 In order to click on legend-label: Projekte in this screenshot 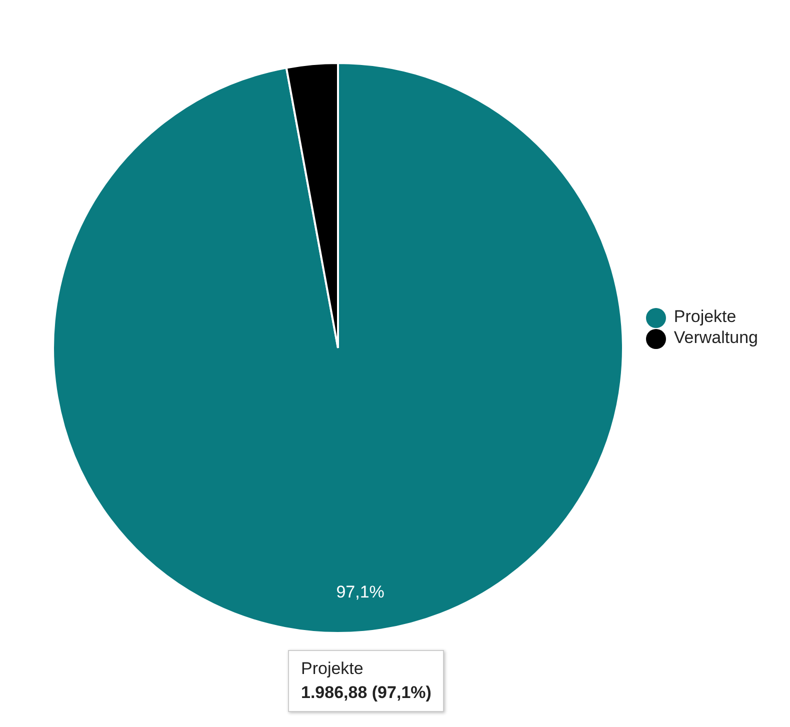, I will do `click(705, 316)`.